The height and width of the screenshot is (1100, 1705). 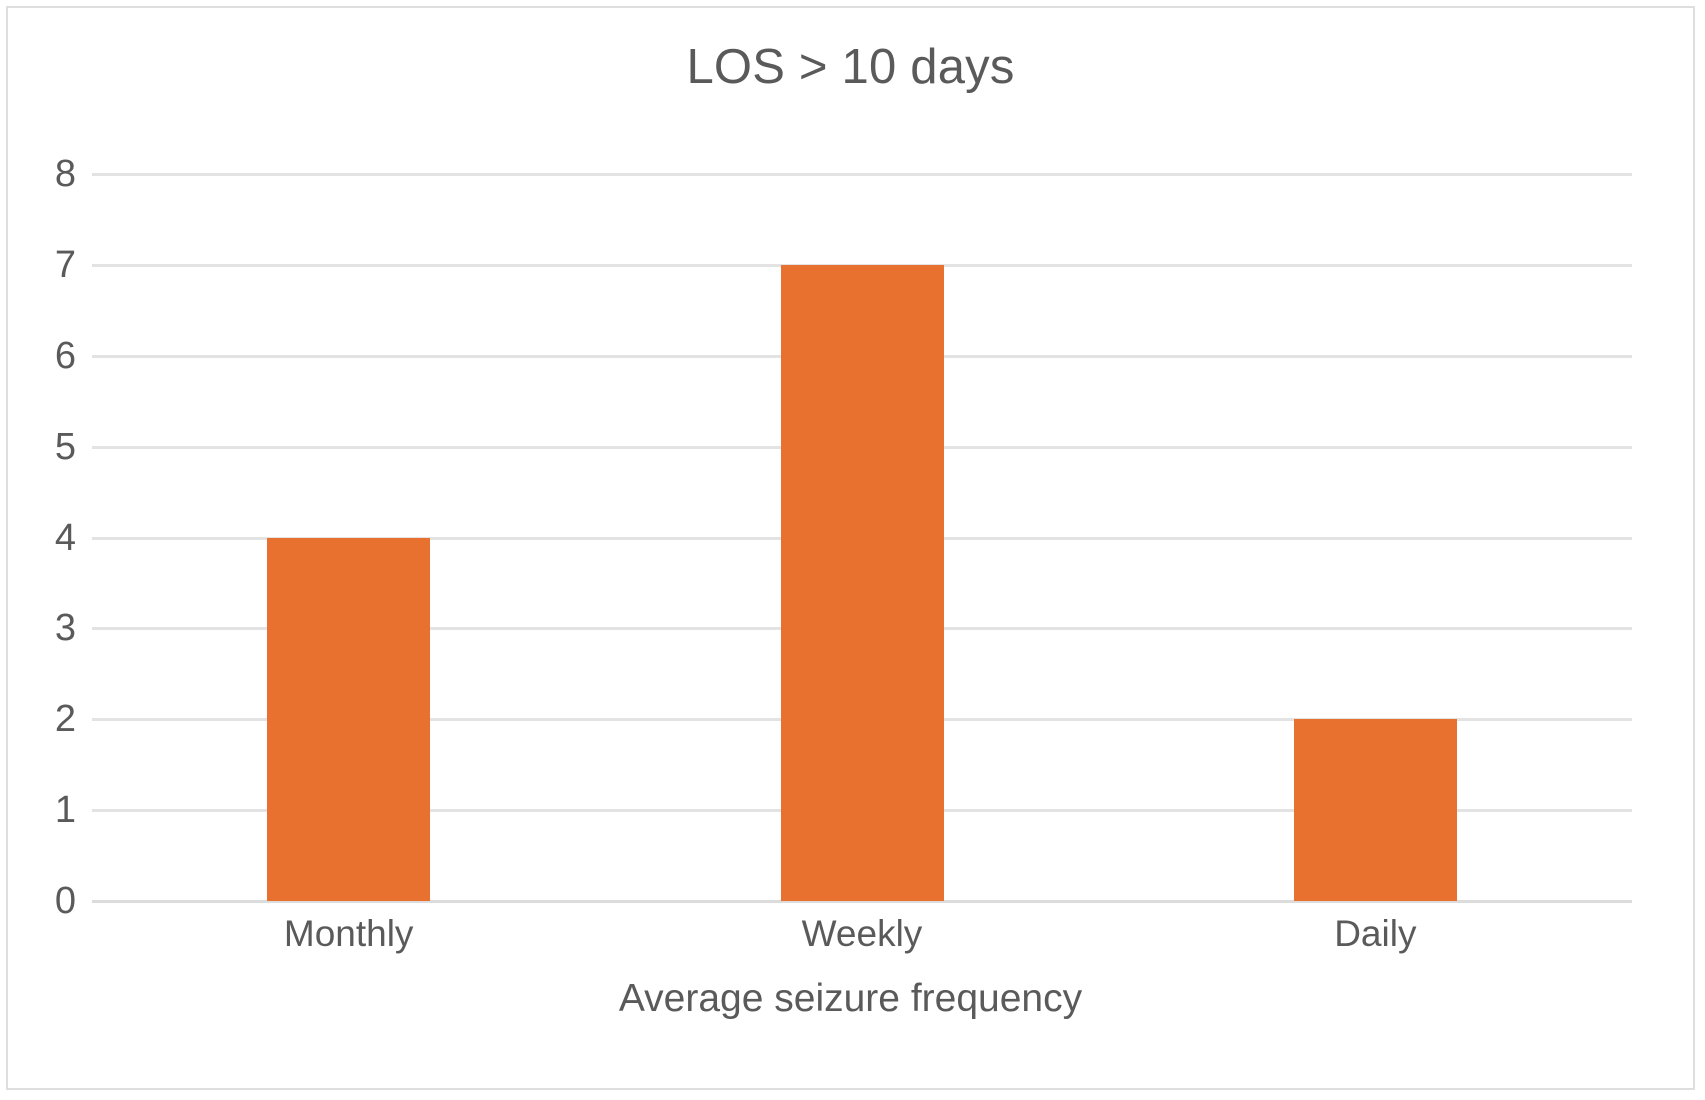 I want to click on y-axis-tick-label: 2, so click(x=65, y=719).